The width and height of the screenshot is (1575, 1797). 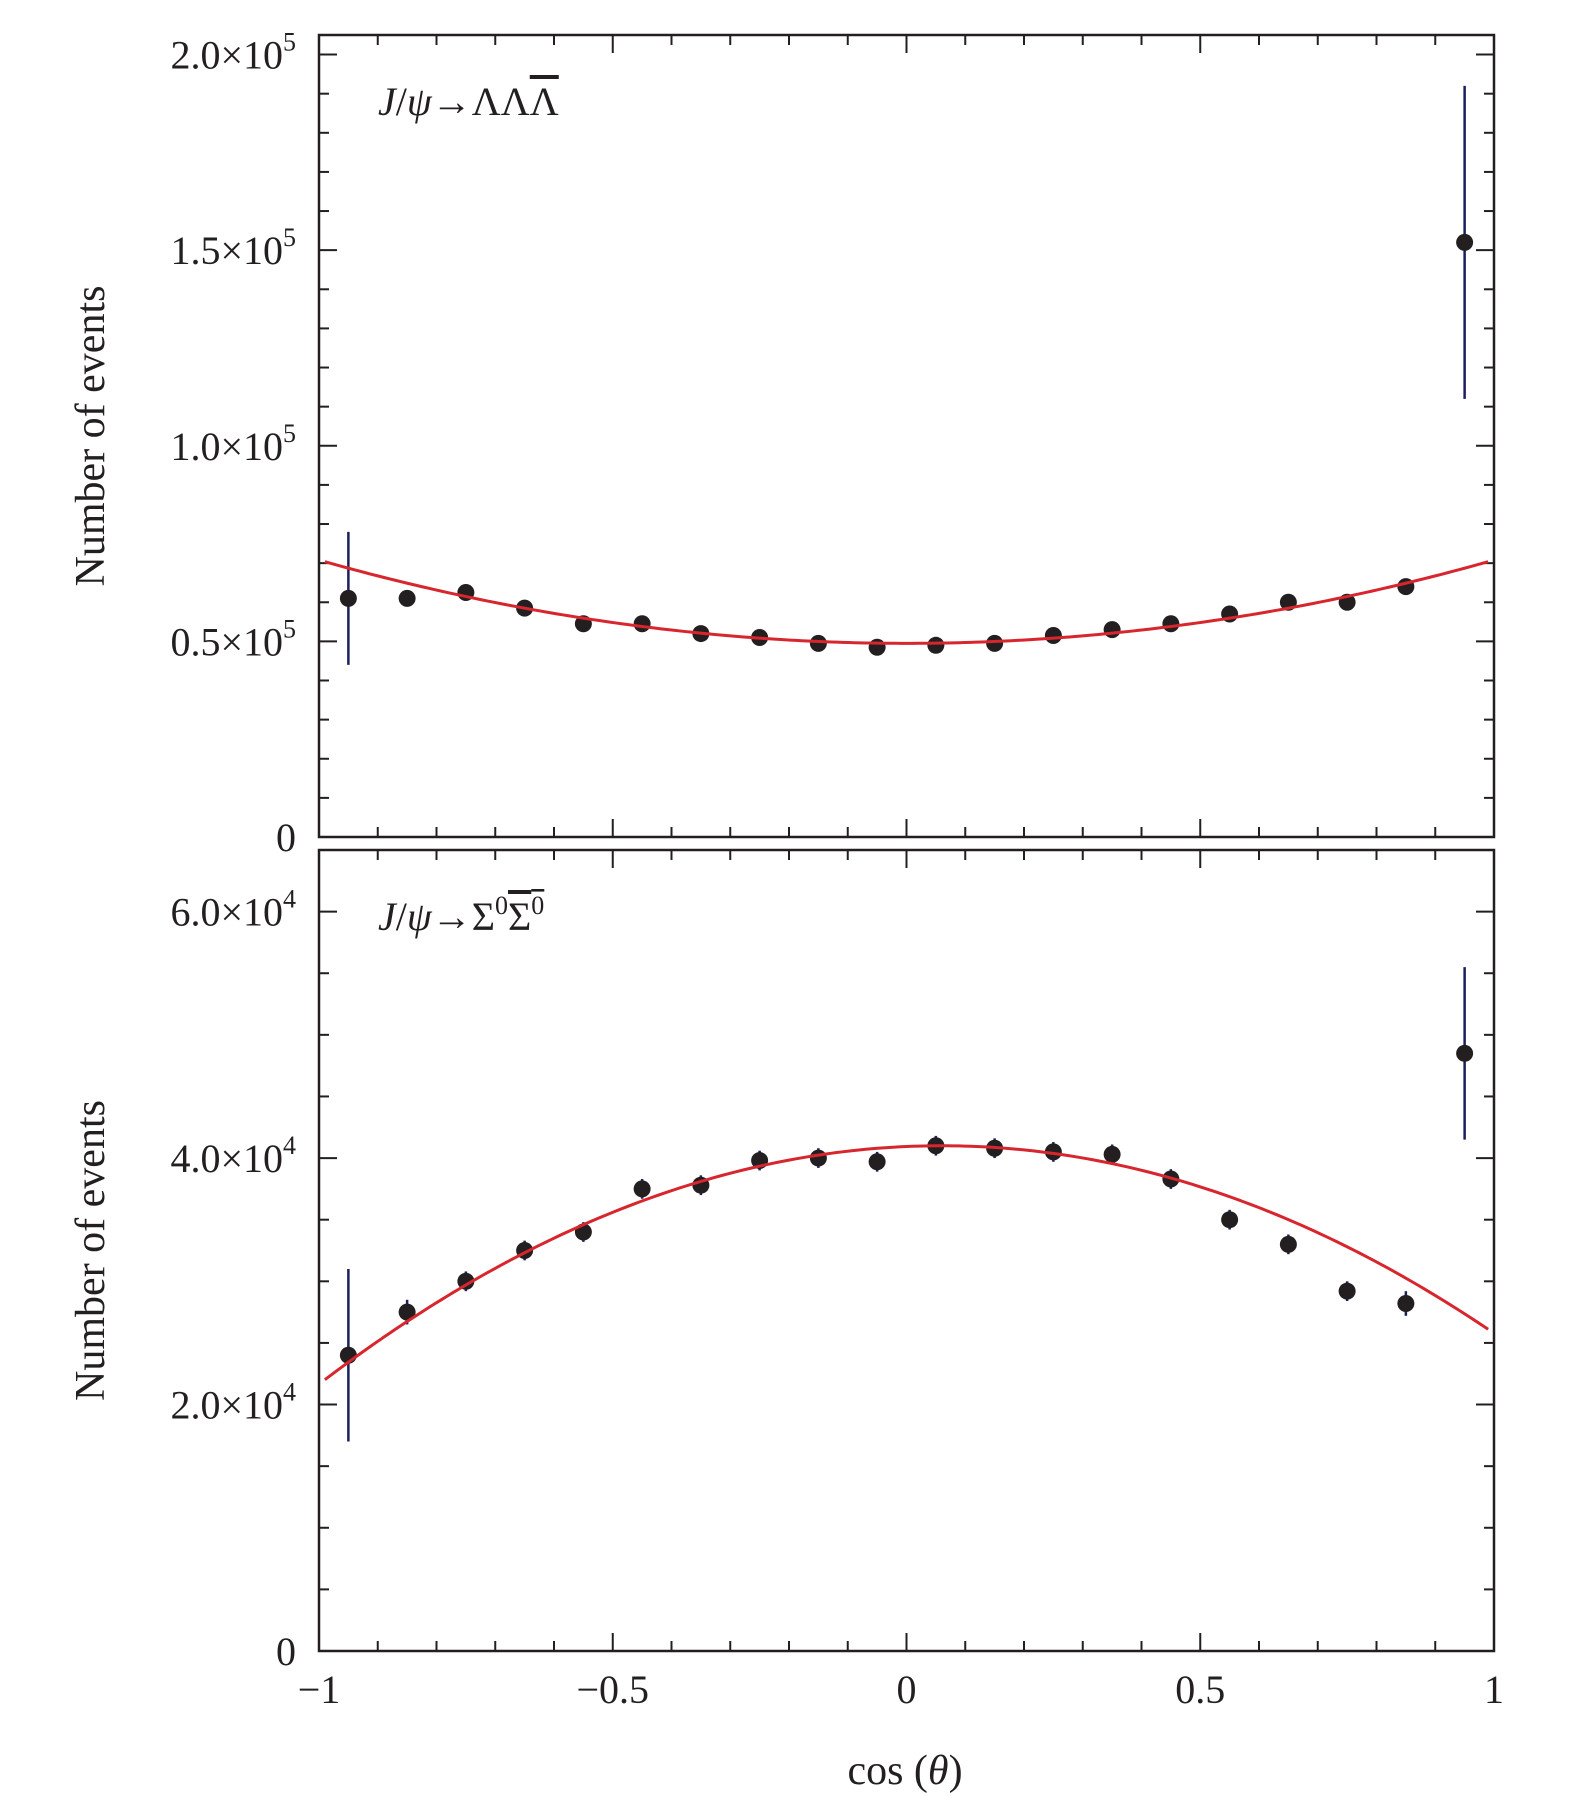 I want to click on process-label-antiparticle: Λ, so click(x=544, y=101).